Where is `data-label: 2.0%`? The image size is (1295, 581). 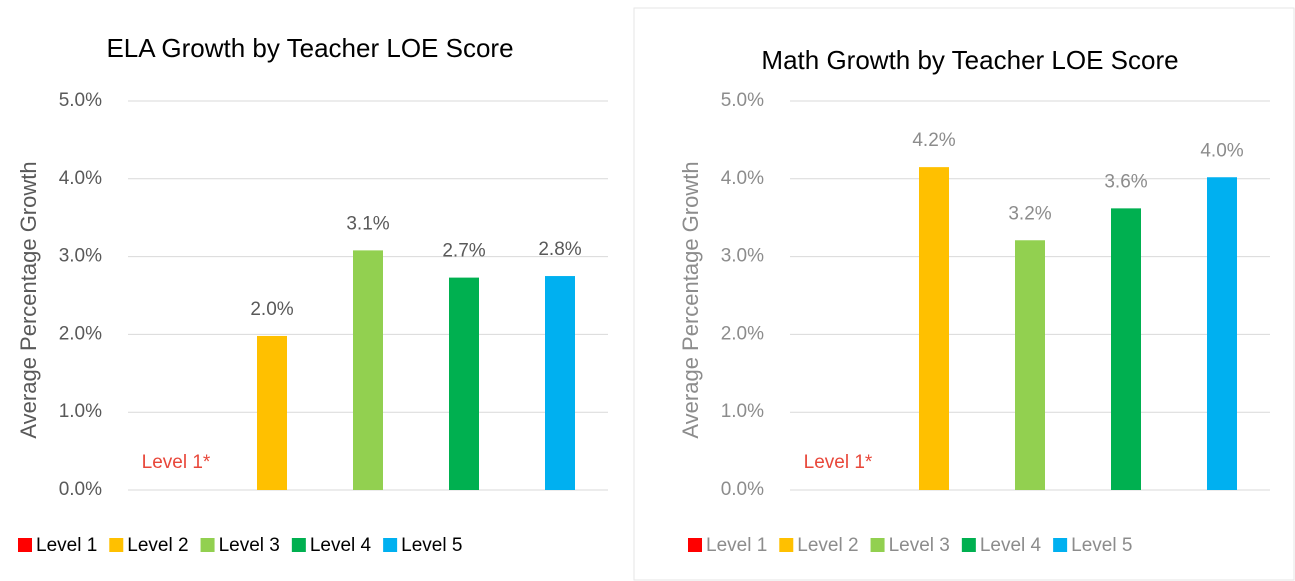
data-label: 2.0% is located at coordinates (271, 309).